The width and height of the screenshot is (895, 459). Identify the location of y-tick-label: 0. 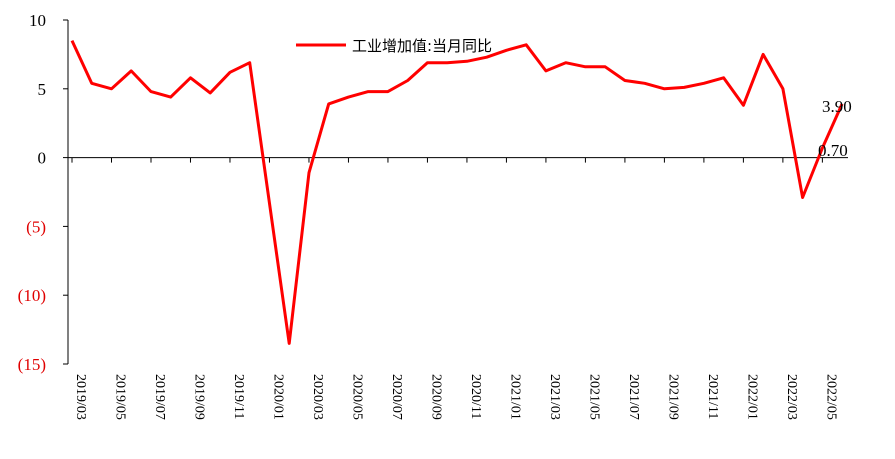
(42, 158).